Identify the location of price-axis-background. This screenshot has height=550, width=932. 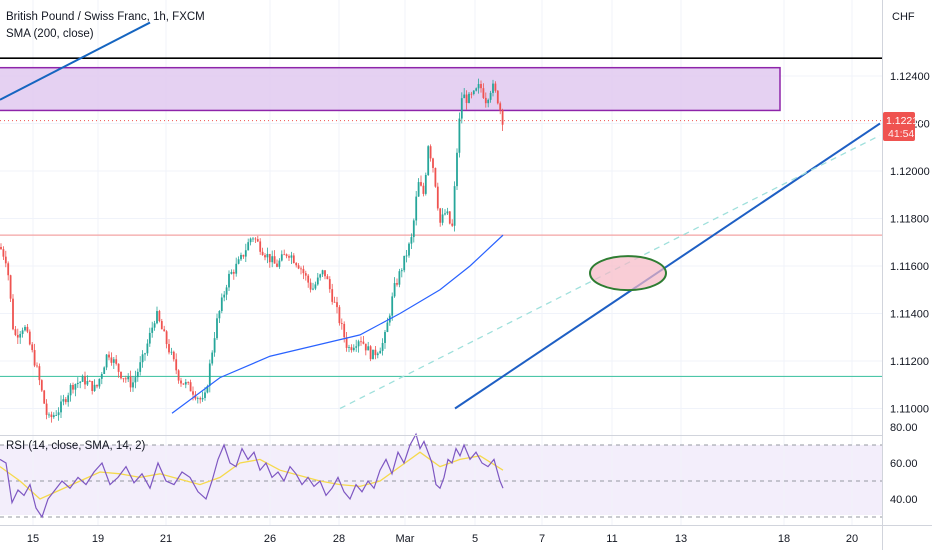
(907, 262).